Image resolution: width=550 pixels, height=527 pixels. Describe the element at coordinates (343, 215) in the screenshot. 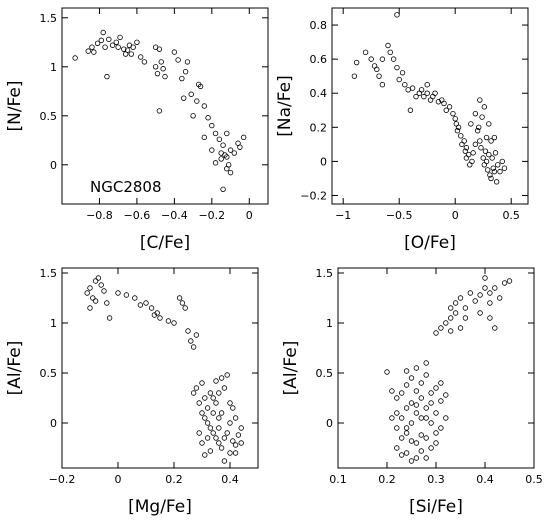

I see `x-tick-label: −1` at that location.